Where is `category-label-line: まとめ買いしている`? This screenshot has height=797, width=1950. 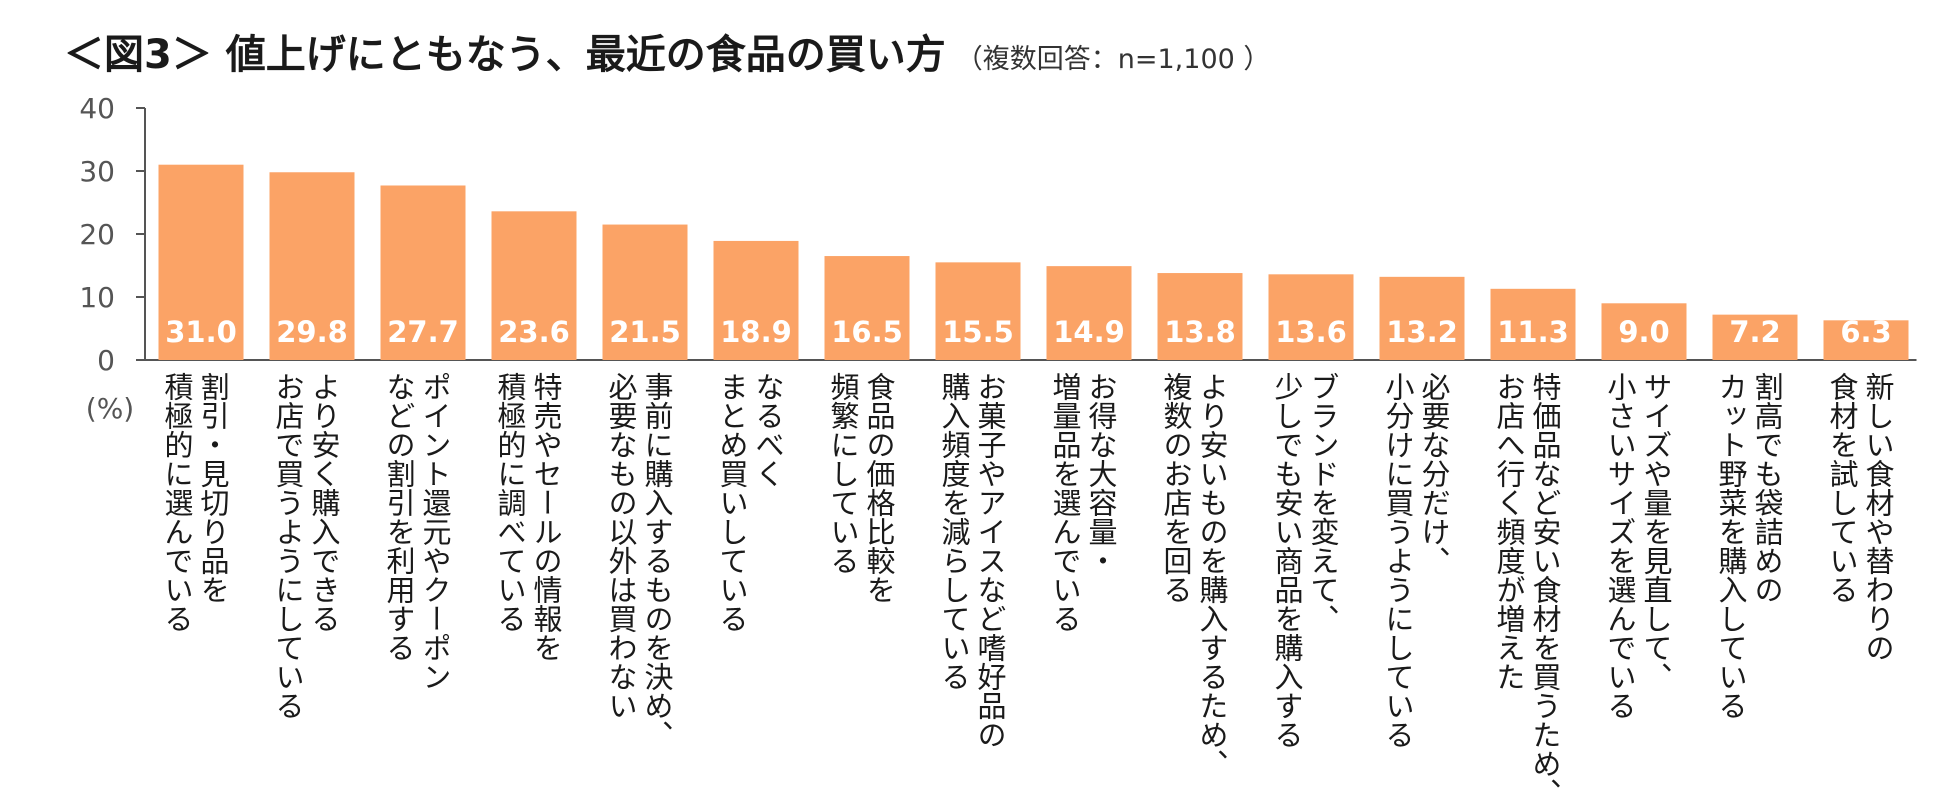 category-label-line: まとめ買いしている is located at coordinates (732, 502).